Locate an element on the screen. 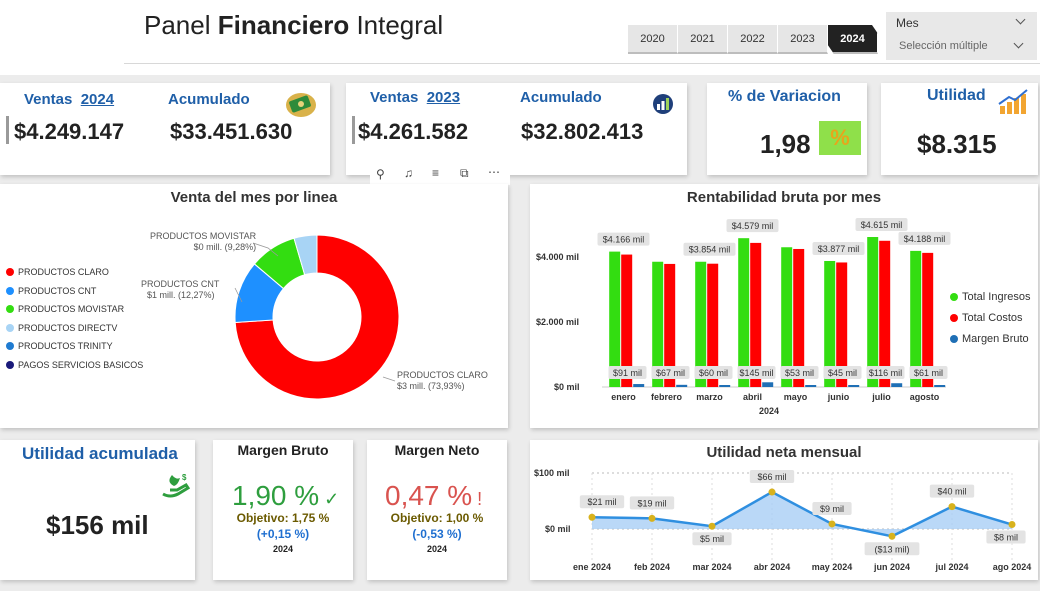 This screenshot has height=591, width=1040. bar-margen-bruto-enero is located at coordinates (639, 385).